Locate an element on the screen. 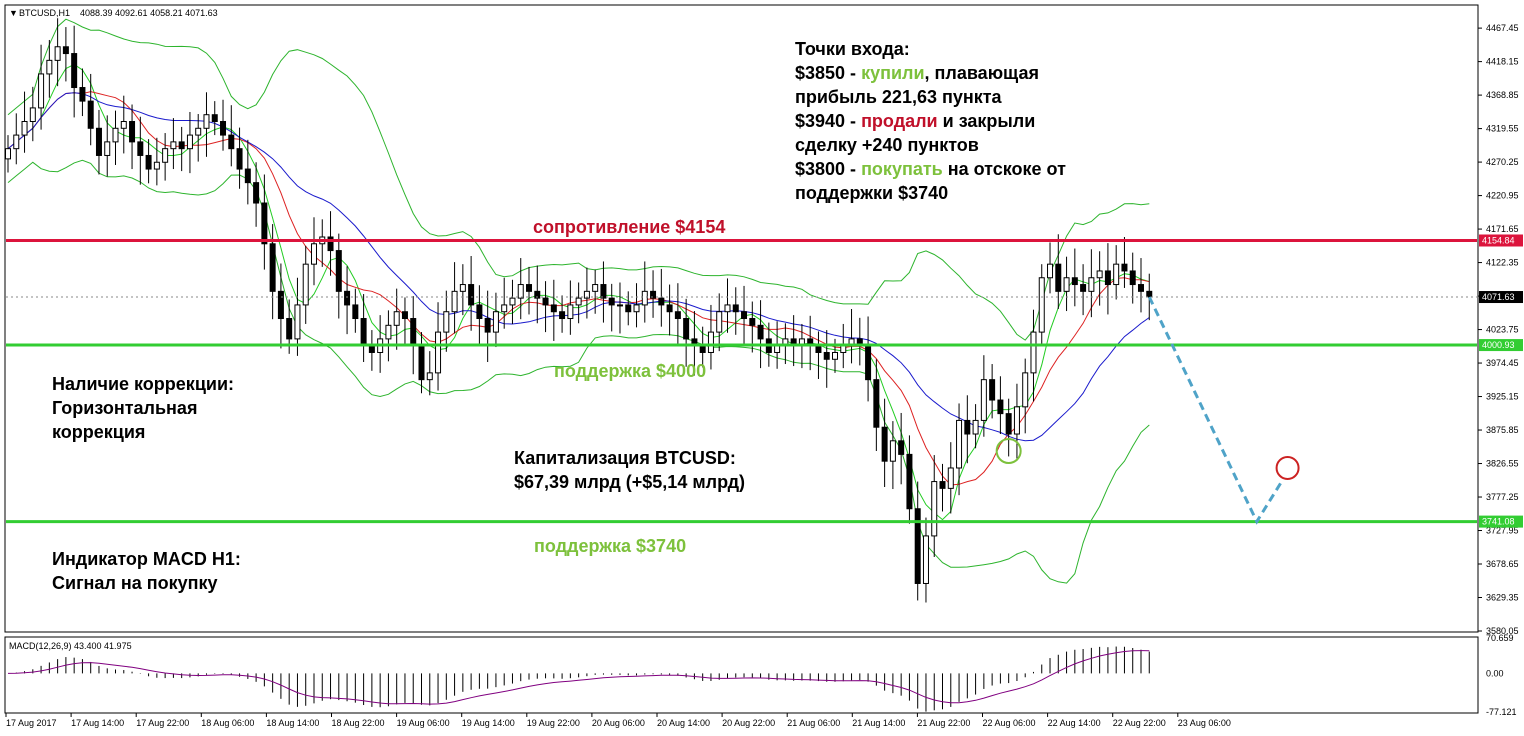 The width and height of the screenshot is (1524, 736). macd-signal-note: Индикатор MACD H1: Сигнал на покупку is located at coordinates (146, 571).